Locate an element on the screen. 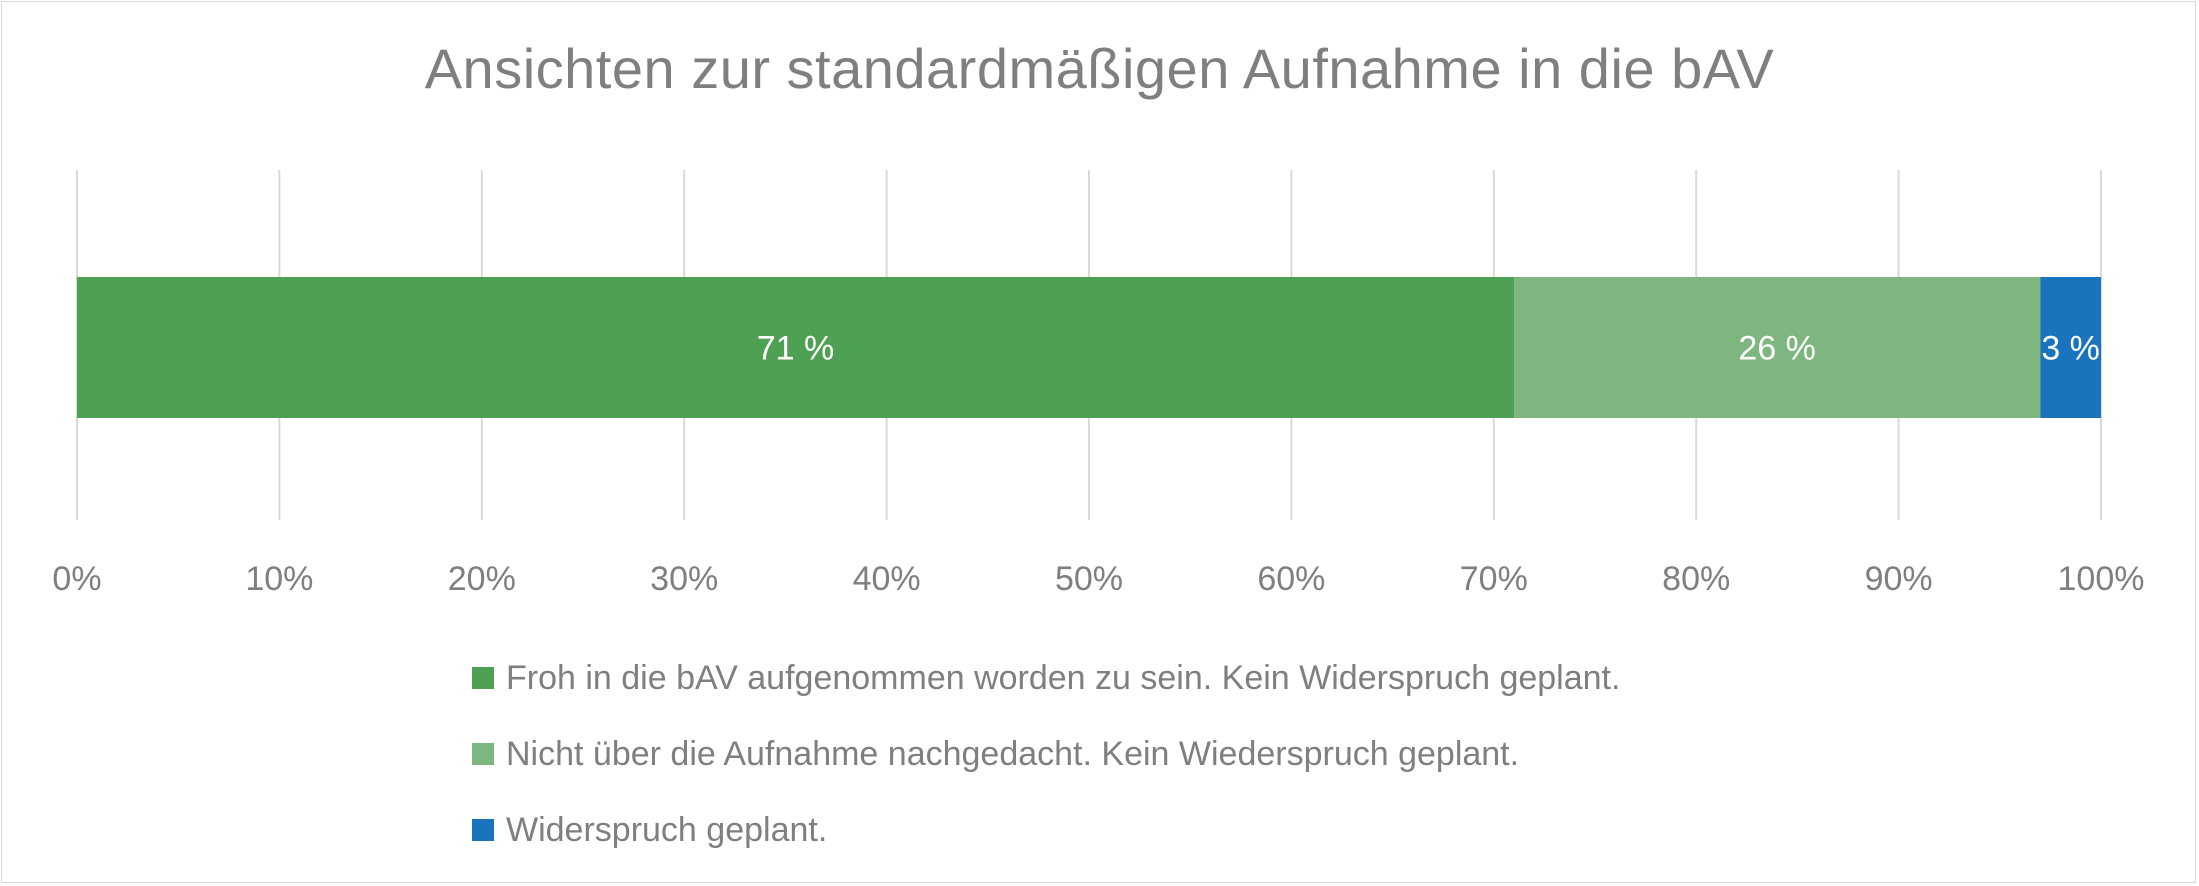 The width and height of the screenshot is (2199, 886). data-label: 71 % is located at coordinates (796, 349).